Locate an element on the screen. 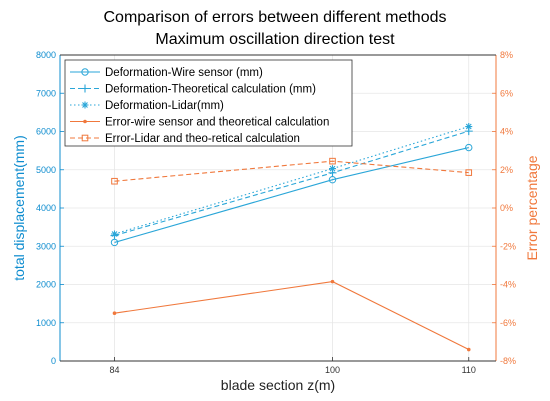  y-axis-left-label: total displacement(mm) is located at coordinates (19, 208).